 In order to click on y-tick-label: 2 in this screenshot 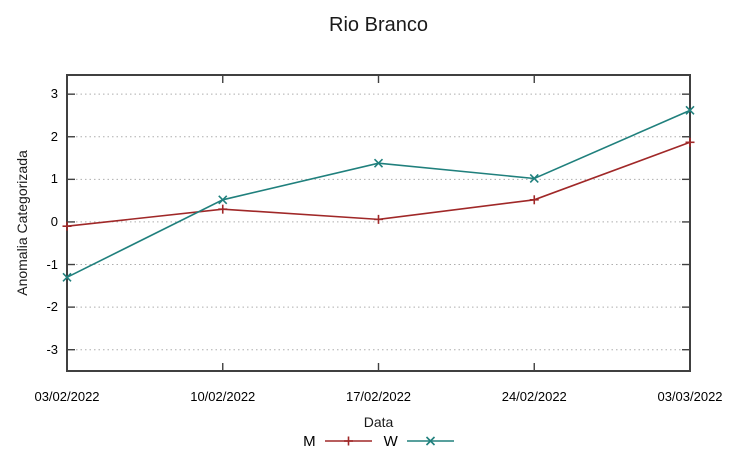, I will do `click(54, 136)`.